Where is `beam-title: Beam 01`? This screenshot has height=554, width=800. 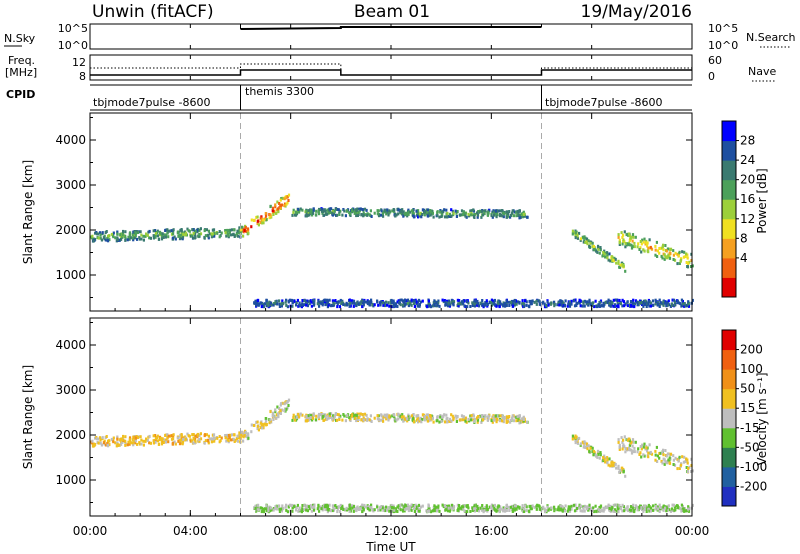
beam-title: Beam 01 is located at coordinates (392, 12).